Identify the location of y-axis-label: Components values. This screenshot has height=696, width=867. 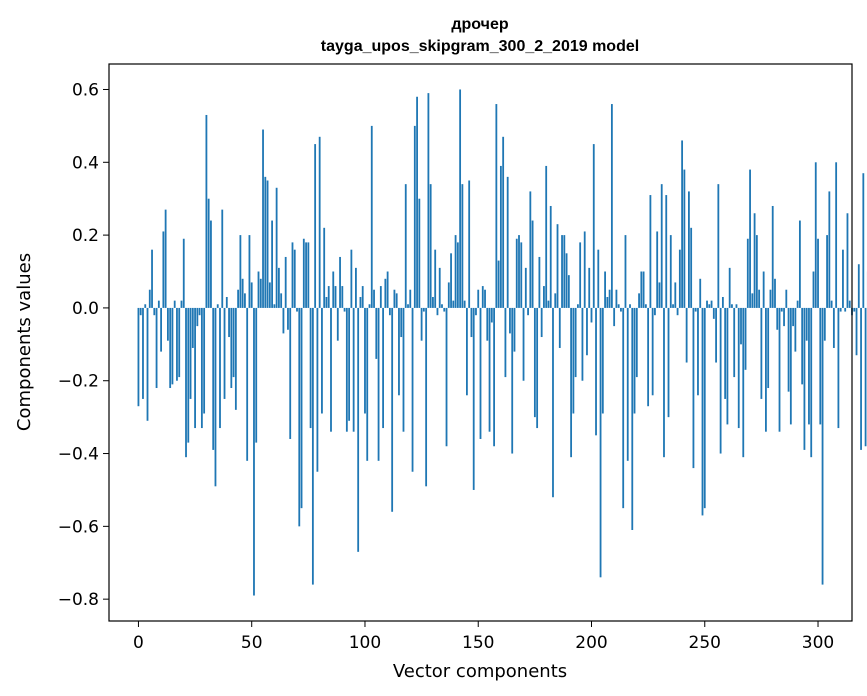
(24, 342).